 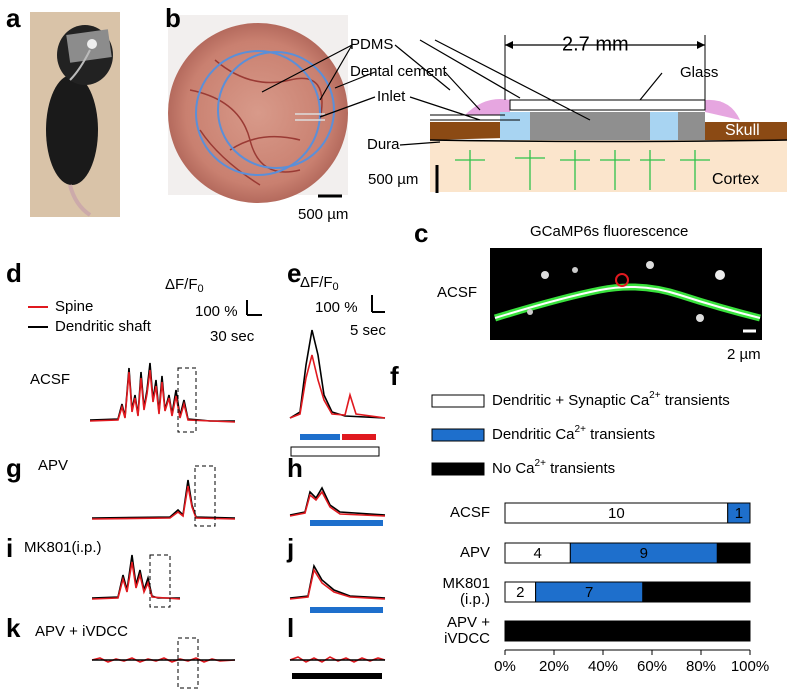 What do you see at coordinates (294, 273) in the screenshot?
I see `panel-letter: e` at bounding box center [294, 273].